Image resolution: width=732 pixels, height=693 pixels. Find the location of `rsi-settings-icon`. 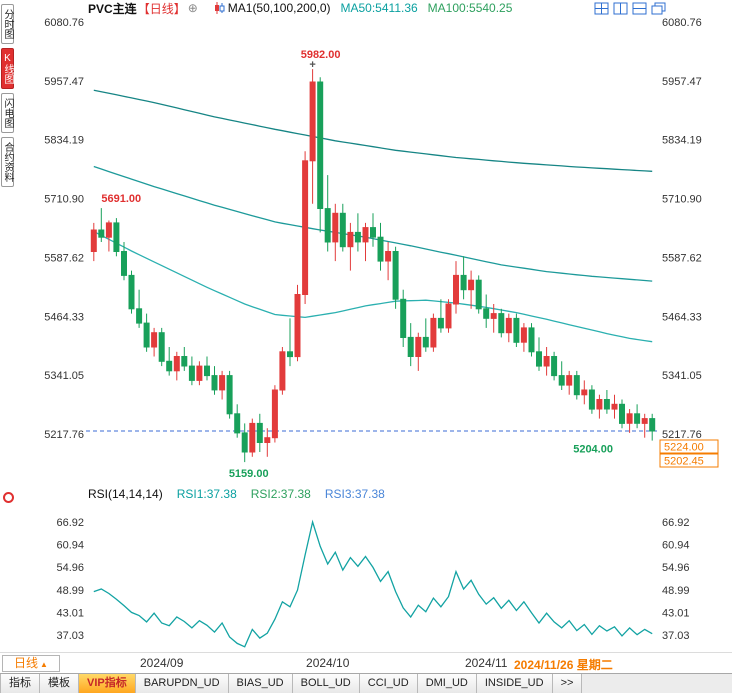

rsi-settings-icon is located at coordinates (8, 497).